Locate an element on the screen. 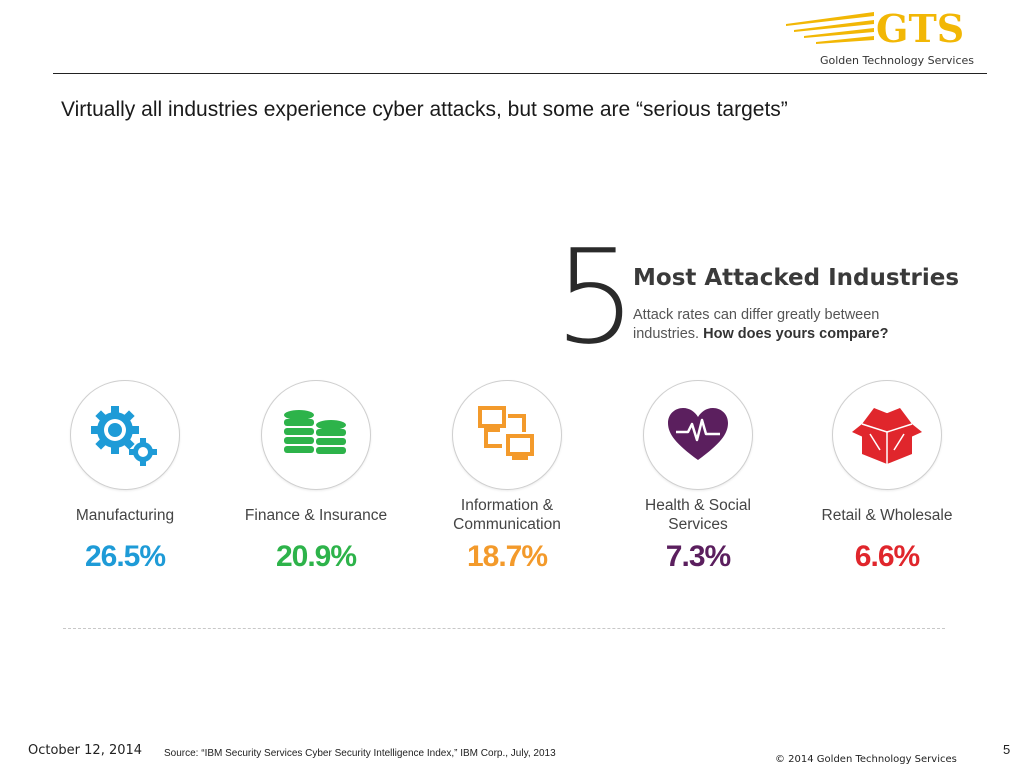  industry-label-line-2: Services is located at coordinates (698, 524).